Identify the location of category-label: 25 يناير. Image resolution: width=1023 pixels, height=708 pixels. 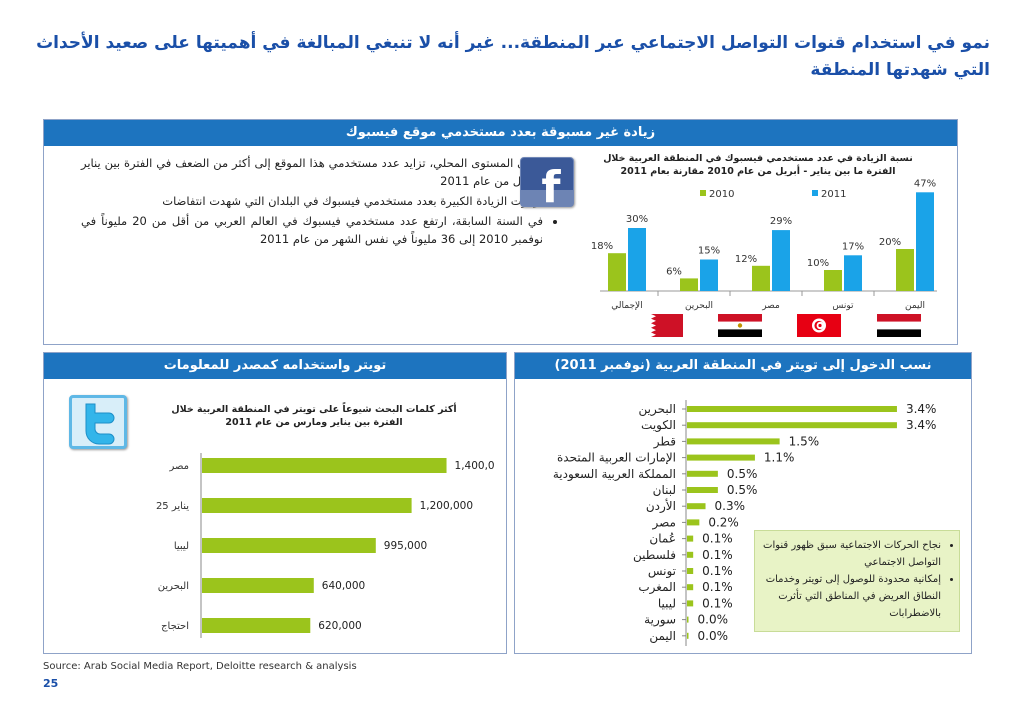
(172, 506).